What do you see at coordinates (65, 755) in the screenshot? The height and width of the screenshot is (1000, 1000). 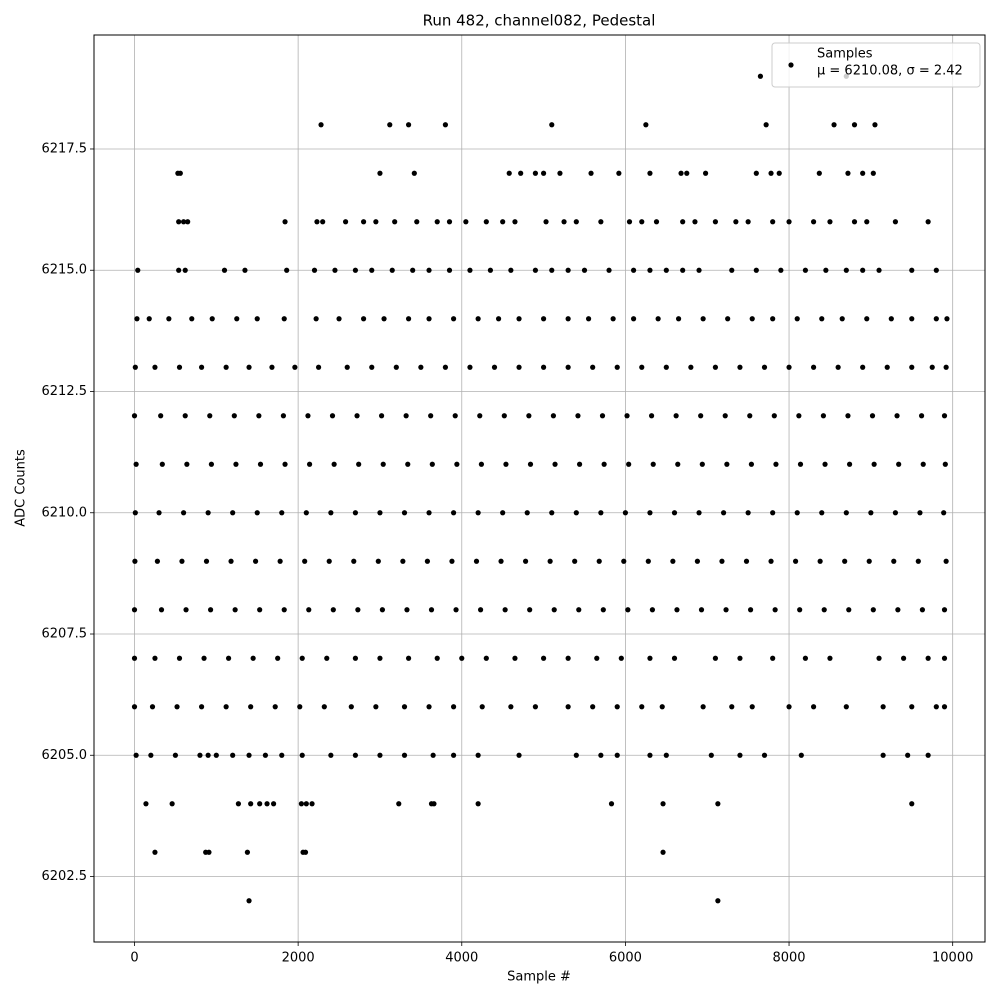 I see `y-tick-label: 6205.0` at bounding box center [65, 755].